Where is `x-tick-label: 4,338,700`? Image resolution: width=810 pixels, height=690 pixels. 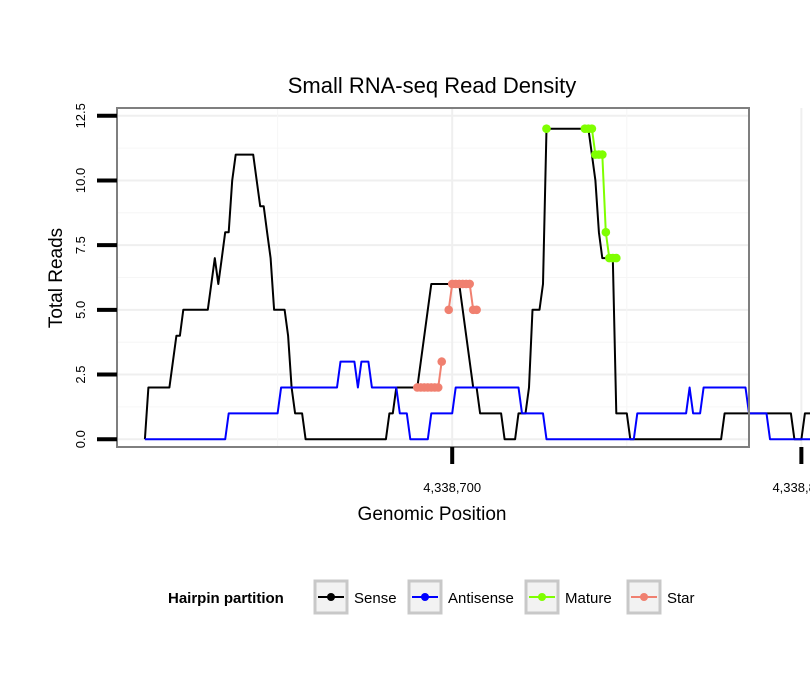 x-tick-label: 4,338,700 is located at coordinates (452, 487).